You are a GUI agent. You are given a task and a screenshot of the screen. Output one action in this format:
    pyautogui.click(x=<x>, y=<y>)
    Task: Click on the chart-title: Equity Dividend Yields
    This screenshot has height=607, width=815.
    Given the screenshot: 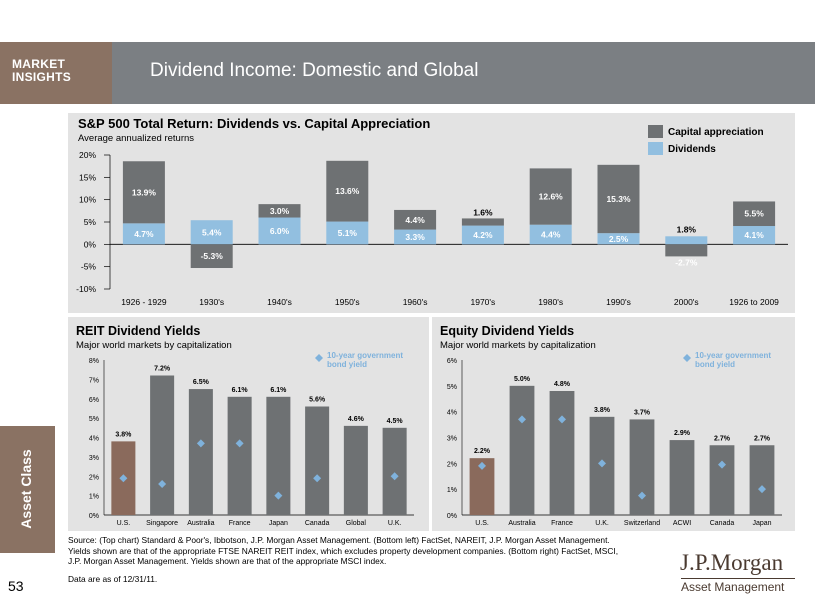 What is the action you would take?
    pyautogui.click(x=507, y=331)
    